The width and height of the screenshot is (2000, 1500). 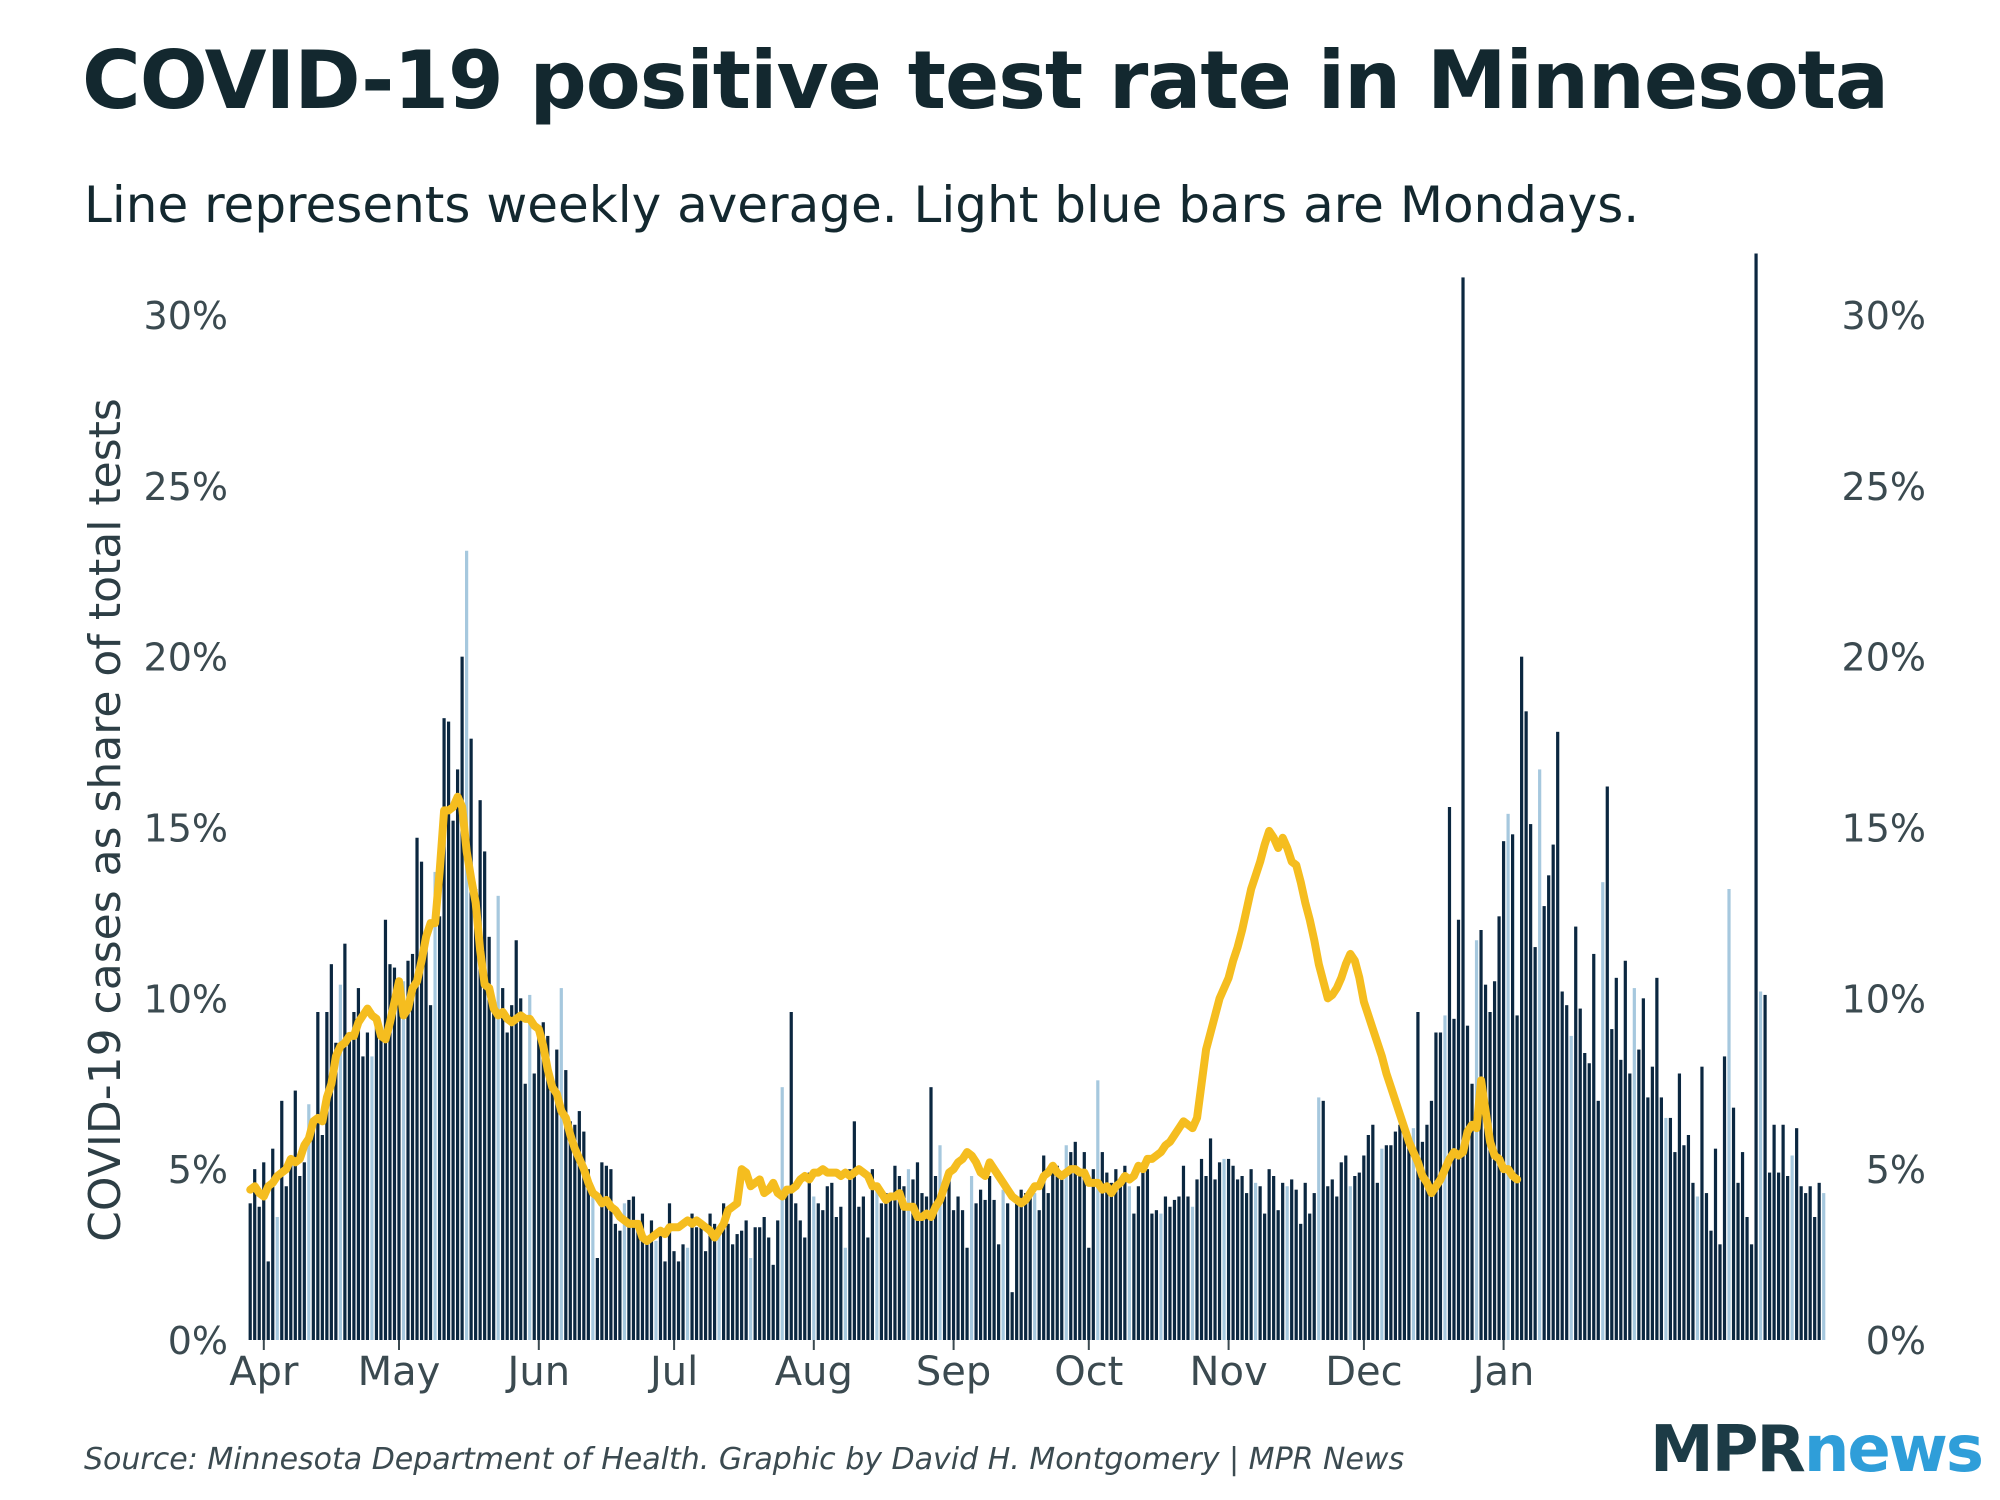 I want to click on y-tick-right: 0%, so click(x=1896, y=1341).